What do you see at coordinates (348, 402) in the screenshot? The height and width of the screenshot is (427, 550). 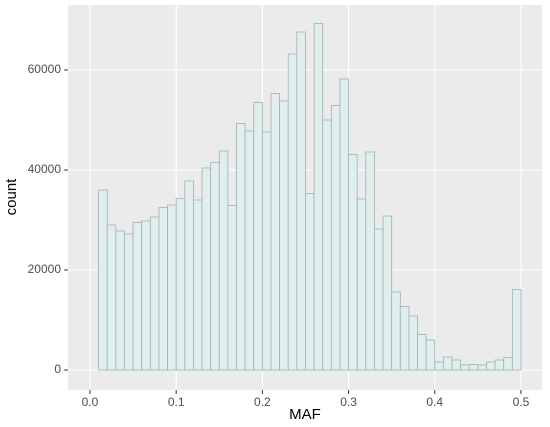 I see `x-tick-label: 0.3` at bounding box center [348, 402].